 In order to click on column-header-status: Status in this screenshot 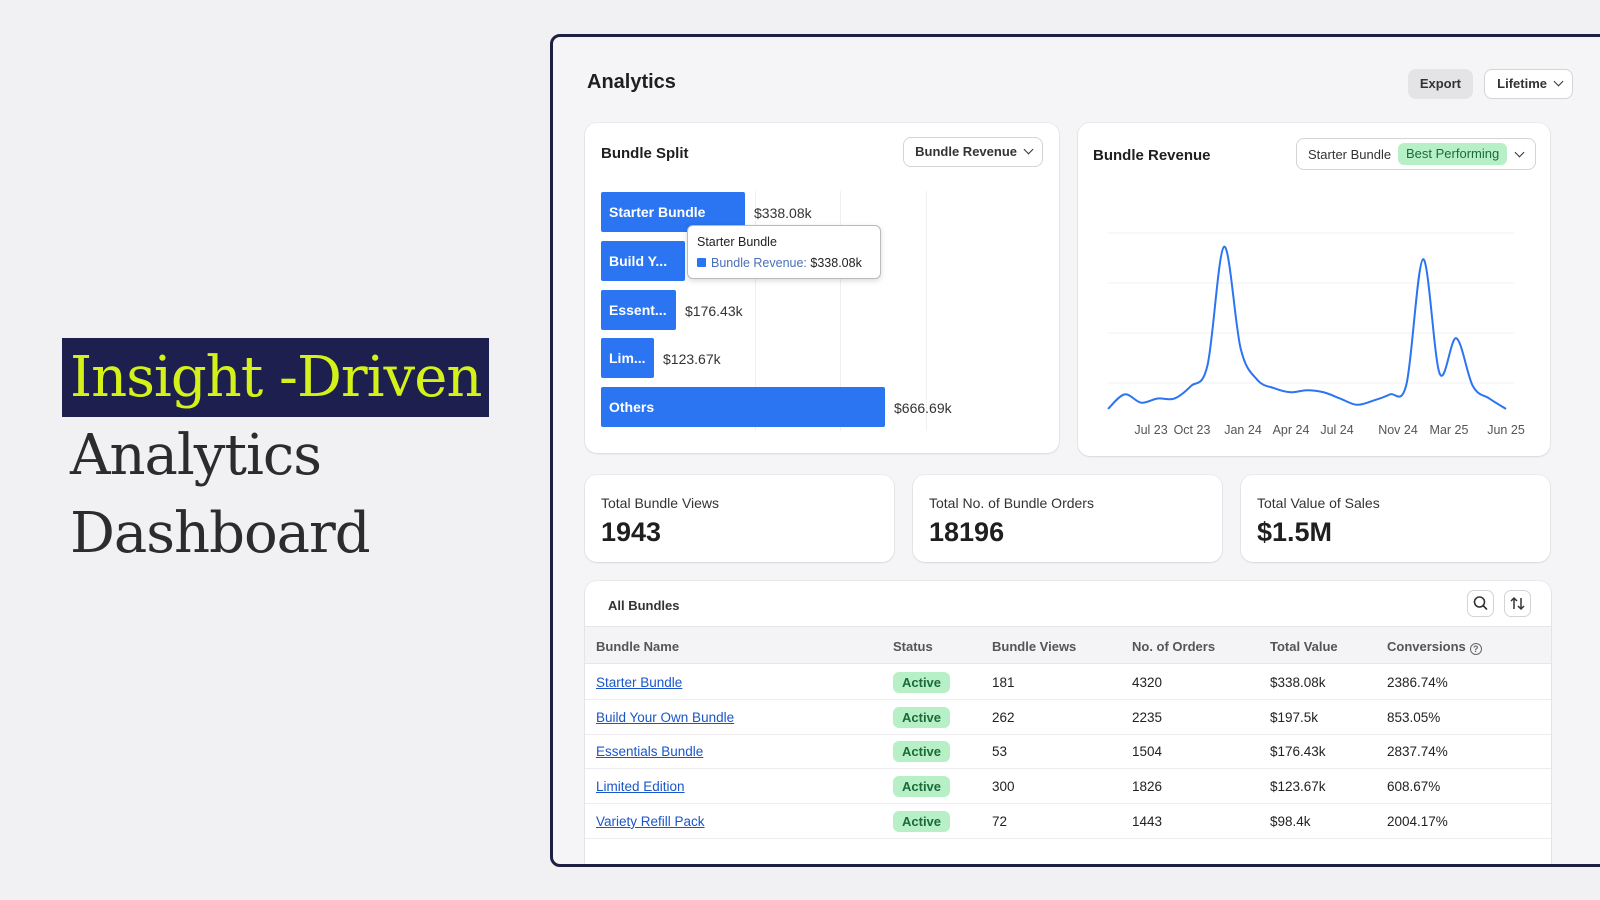, I will do `click(913, 646)`.